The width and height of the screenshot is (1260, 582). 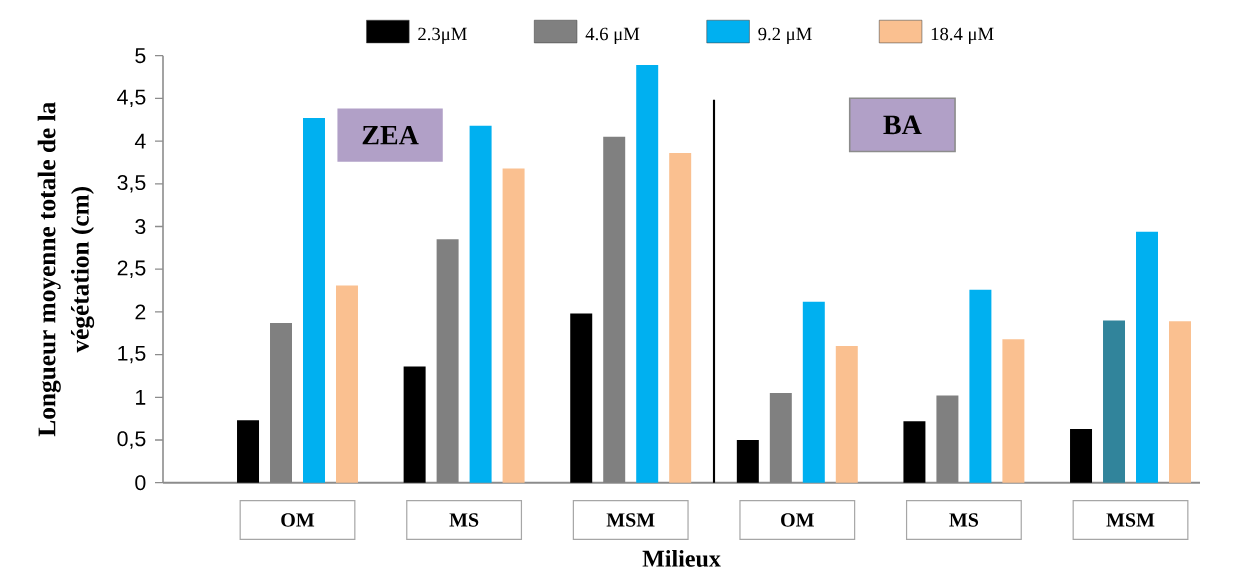 I want to click on legend-label: 9.2 μM, so click(x=785, y=36).